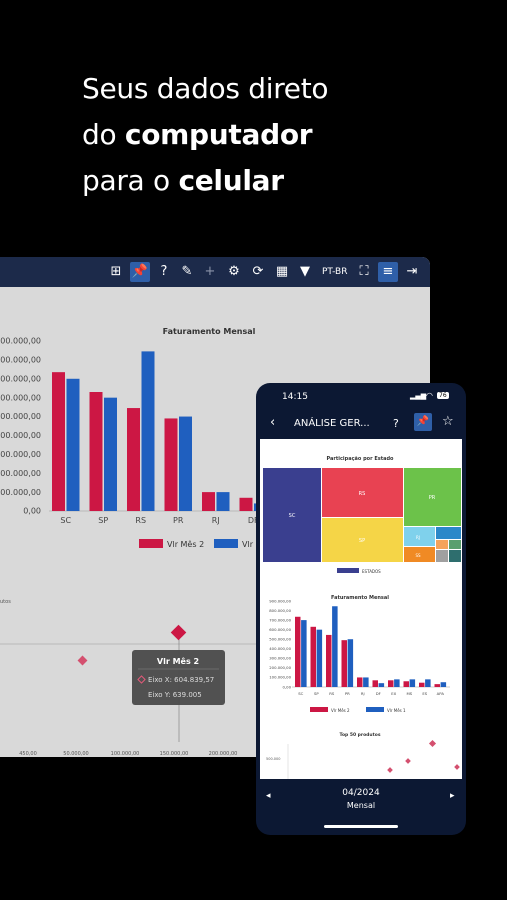 The width and height of the screenshot is (507, 900). I want to click on treemap-label-ss: SS, so click(418, 555).